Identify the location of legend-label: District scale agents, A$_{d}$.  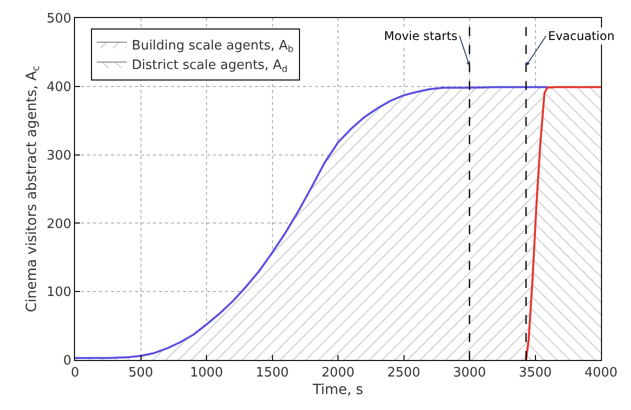
(210, 66).